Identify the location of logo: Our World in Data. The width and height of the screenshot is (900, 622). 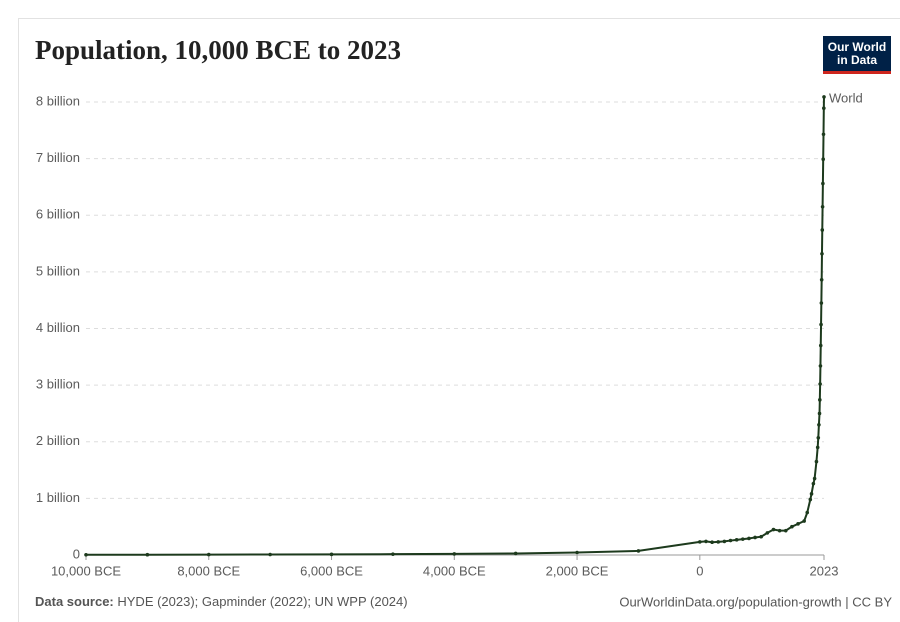
(857, 55).